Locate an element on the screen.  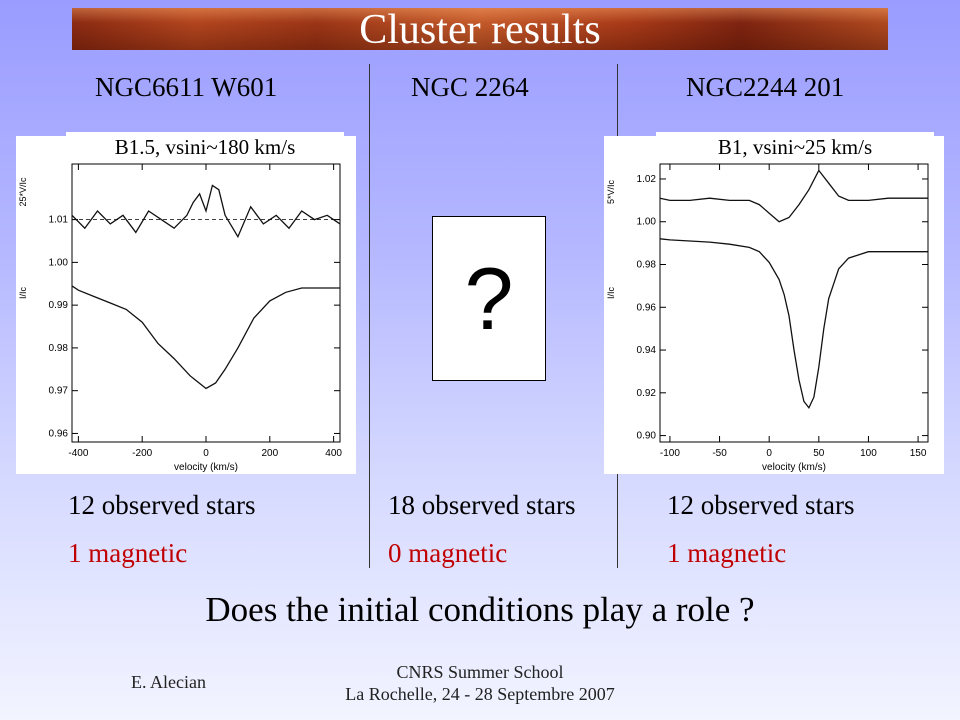
y-tick-label: 1.01 is located at coordinates (59, 220).